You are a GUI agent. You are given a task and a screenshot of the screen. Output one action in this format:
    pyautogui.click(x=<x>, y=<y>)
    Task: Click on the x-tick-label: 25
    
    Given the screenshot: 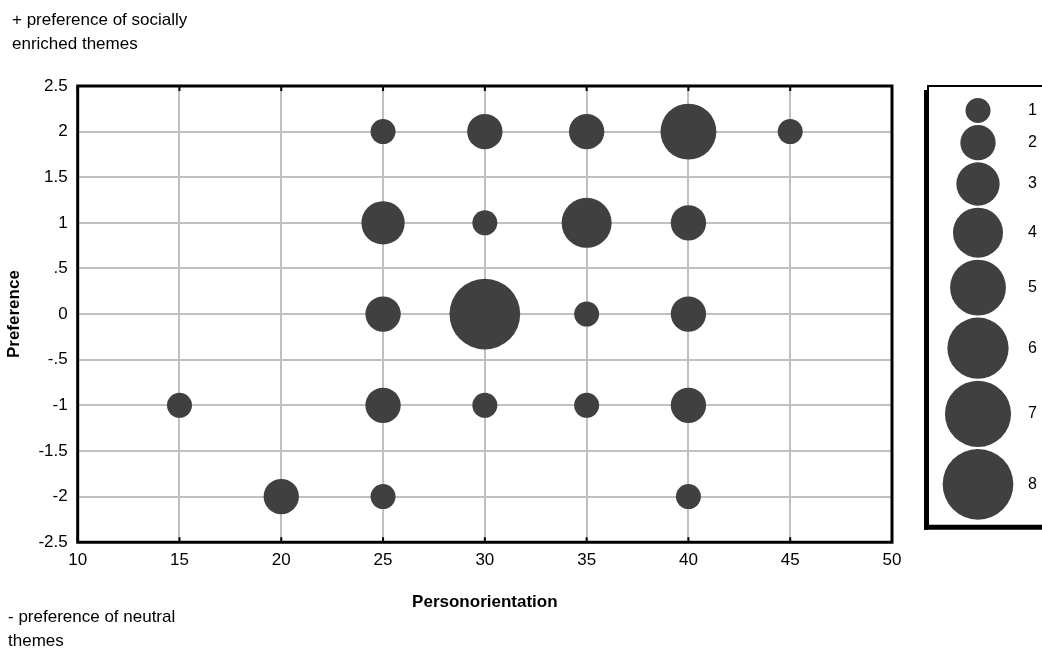 What is the action you would take?
    pyautogui.click(x=383, y=560)
    